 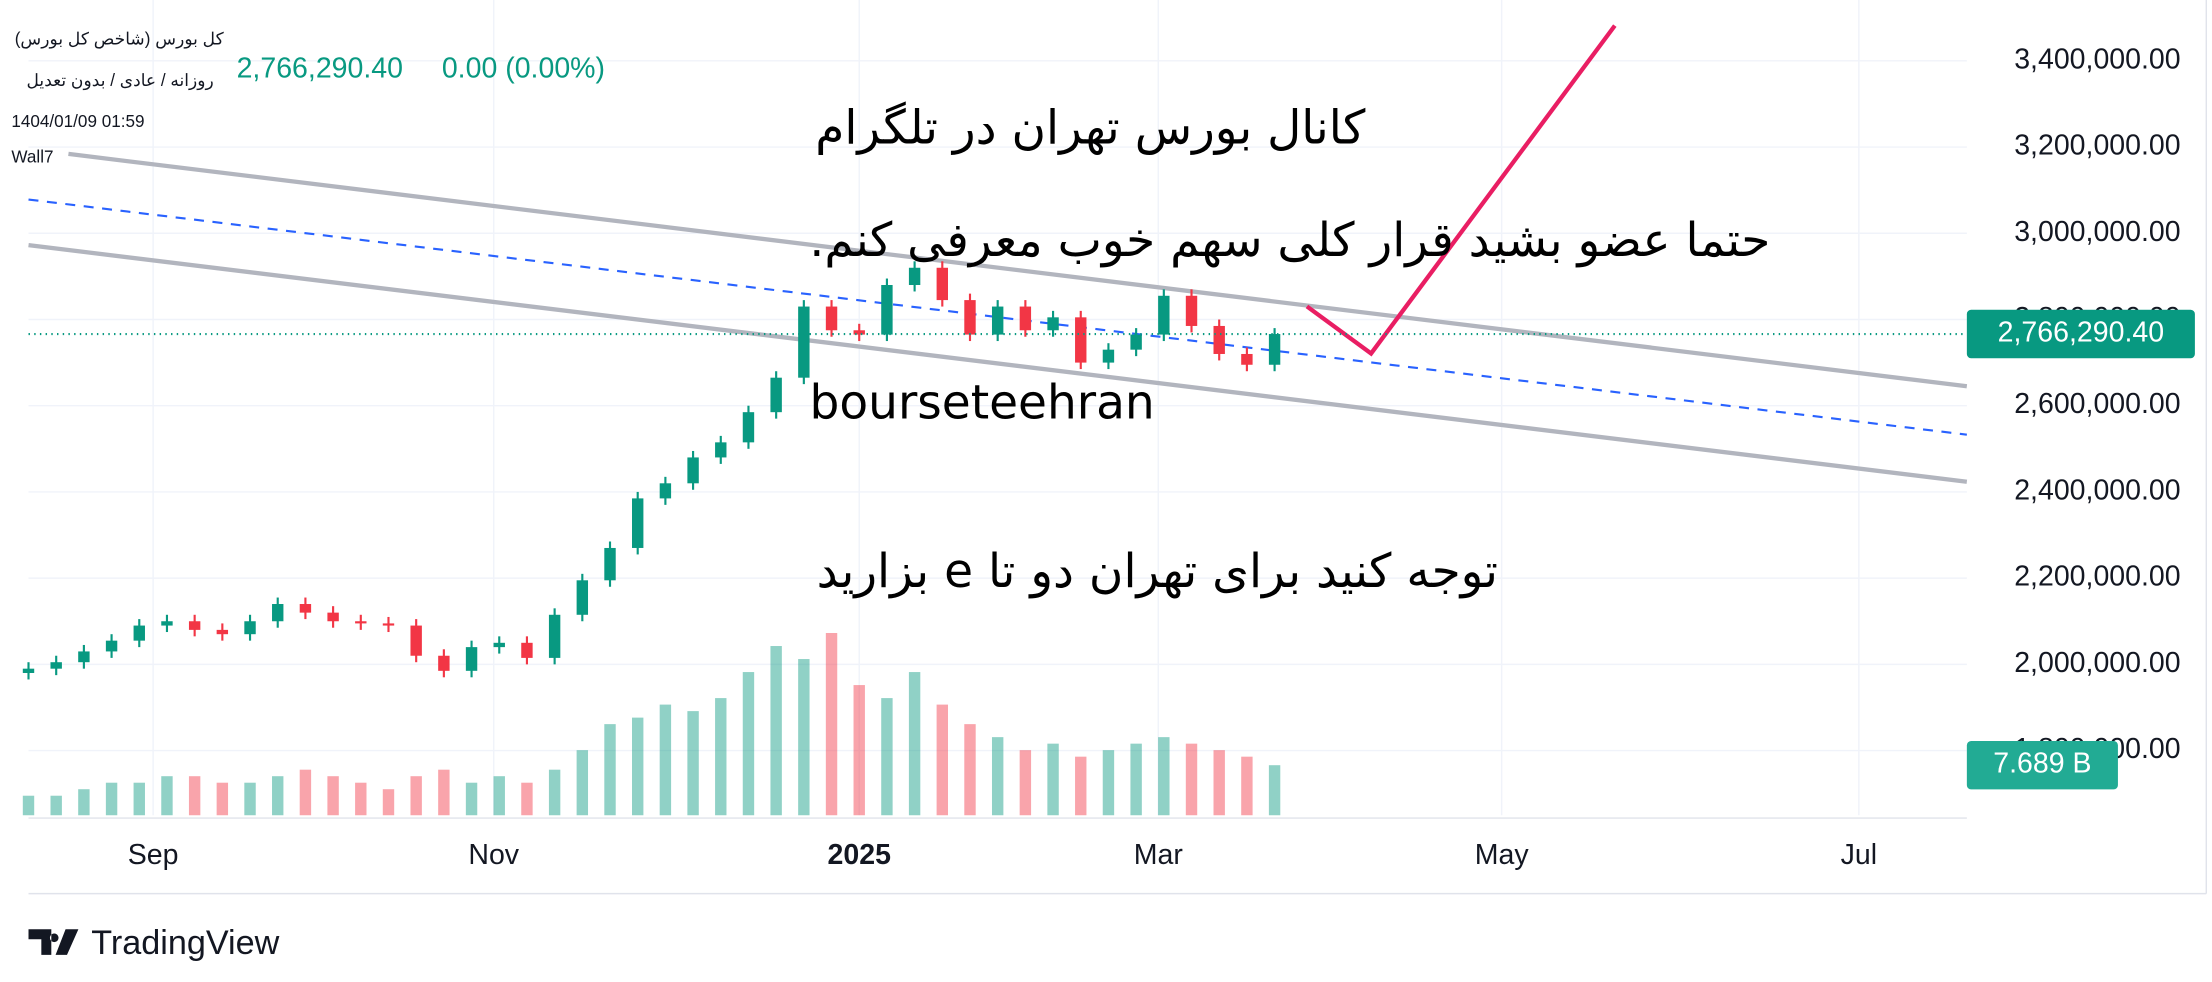 What do you see at coordinates (1090, 128) in the screenshot?
I see `annotation: کانال بورس تهران در تلگرام` at bounding box center [1090, 128].